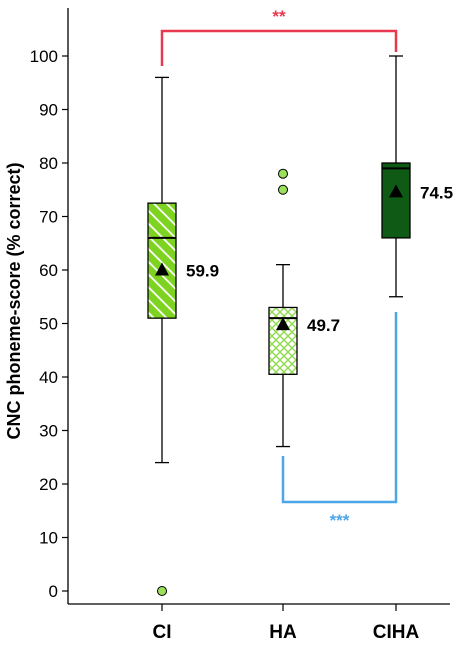 Image resolution: width=474 pixels, height=645 pixels. What do you see at coordinates (304, 308) in the screenshot?
I see `box-ha: 49.7` at bounding box center [304, 308].